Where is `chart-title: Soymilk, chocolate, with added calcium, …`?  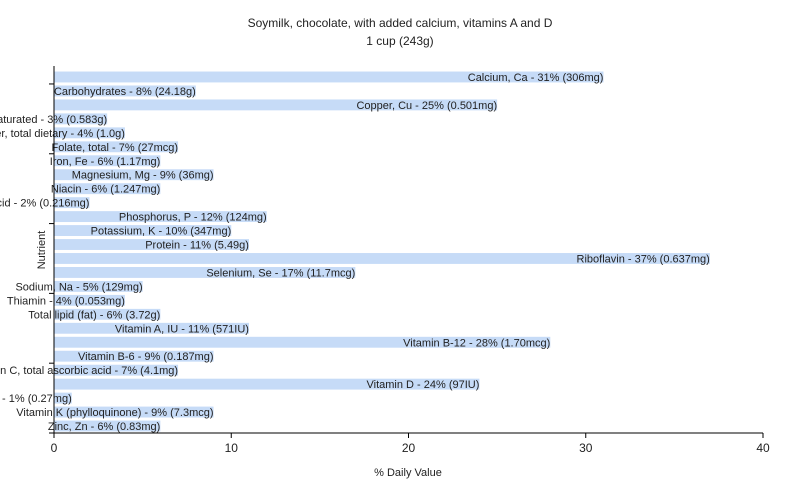
chart-title: Soymilk, chocolate, with added calcium, … is located at coordinates (400, 23).